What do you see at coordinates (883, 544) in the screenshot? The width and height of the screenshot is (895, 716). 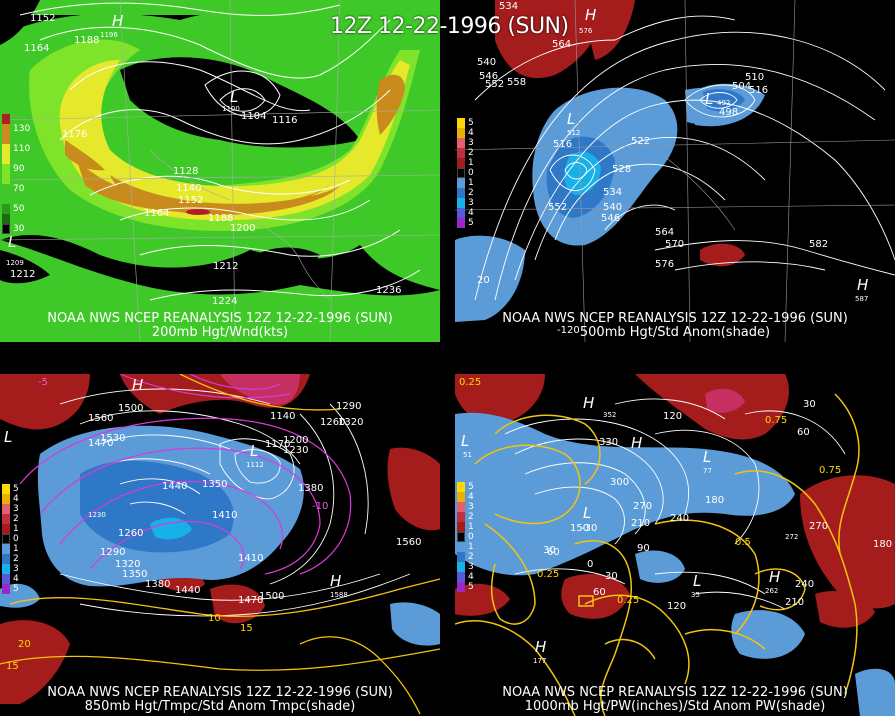 I see `contour-label: 180` at bounding box center [883, 544].